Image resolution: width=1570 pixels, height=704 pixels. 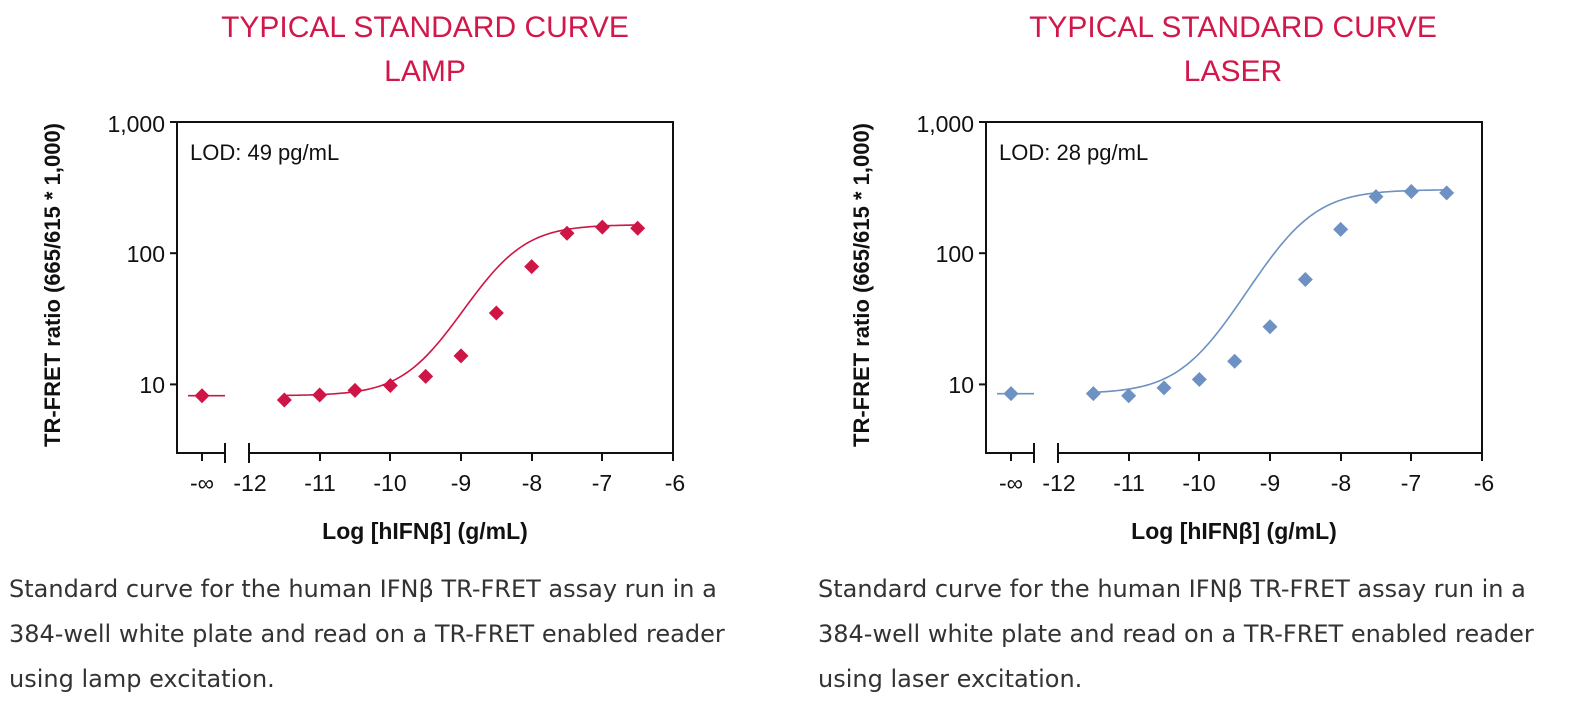 What do you see at coordinates (461, 483) in the screenshot?
I see `chart-lamp-x-tick-label: -9` at bounding box center [461, 483].